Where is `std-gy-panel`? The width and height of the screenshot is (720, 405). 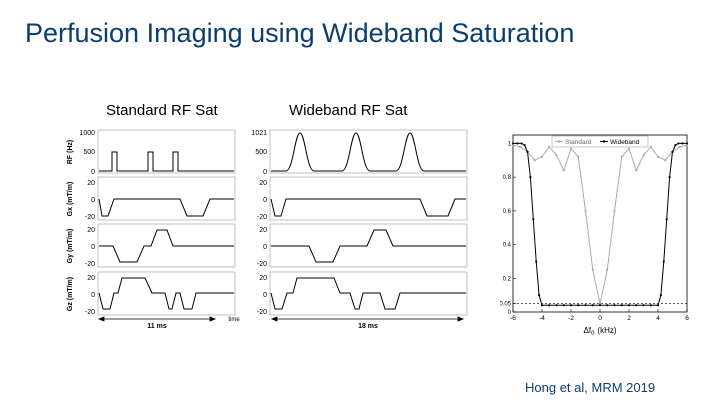
std-gy-panel is located at coordinates (166, 245).